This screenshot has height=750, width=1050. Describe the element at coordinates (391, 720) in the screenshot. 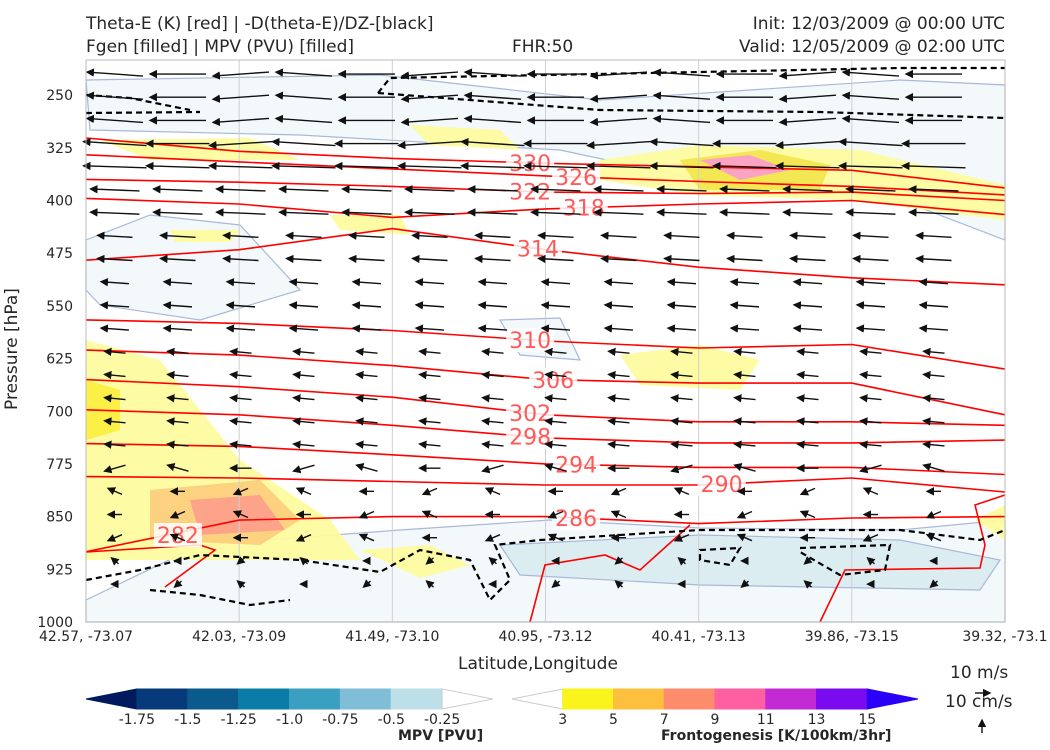

I see `mpv-colorbar-tick: -0.5` at that location.